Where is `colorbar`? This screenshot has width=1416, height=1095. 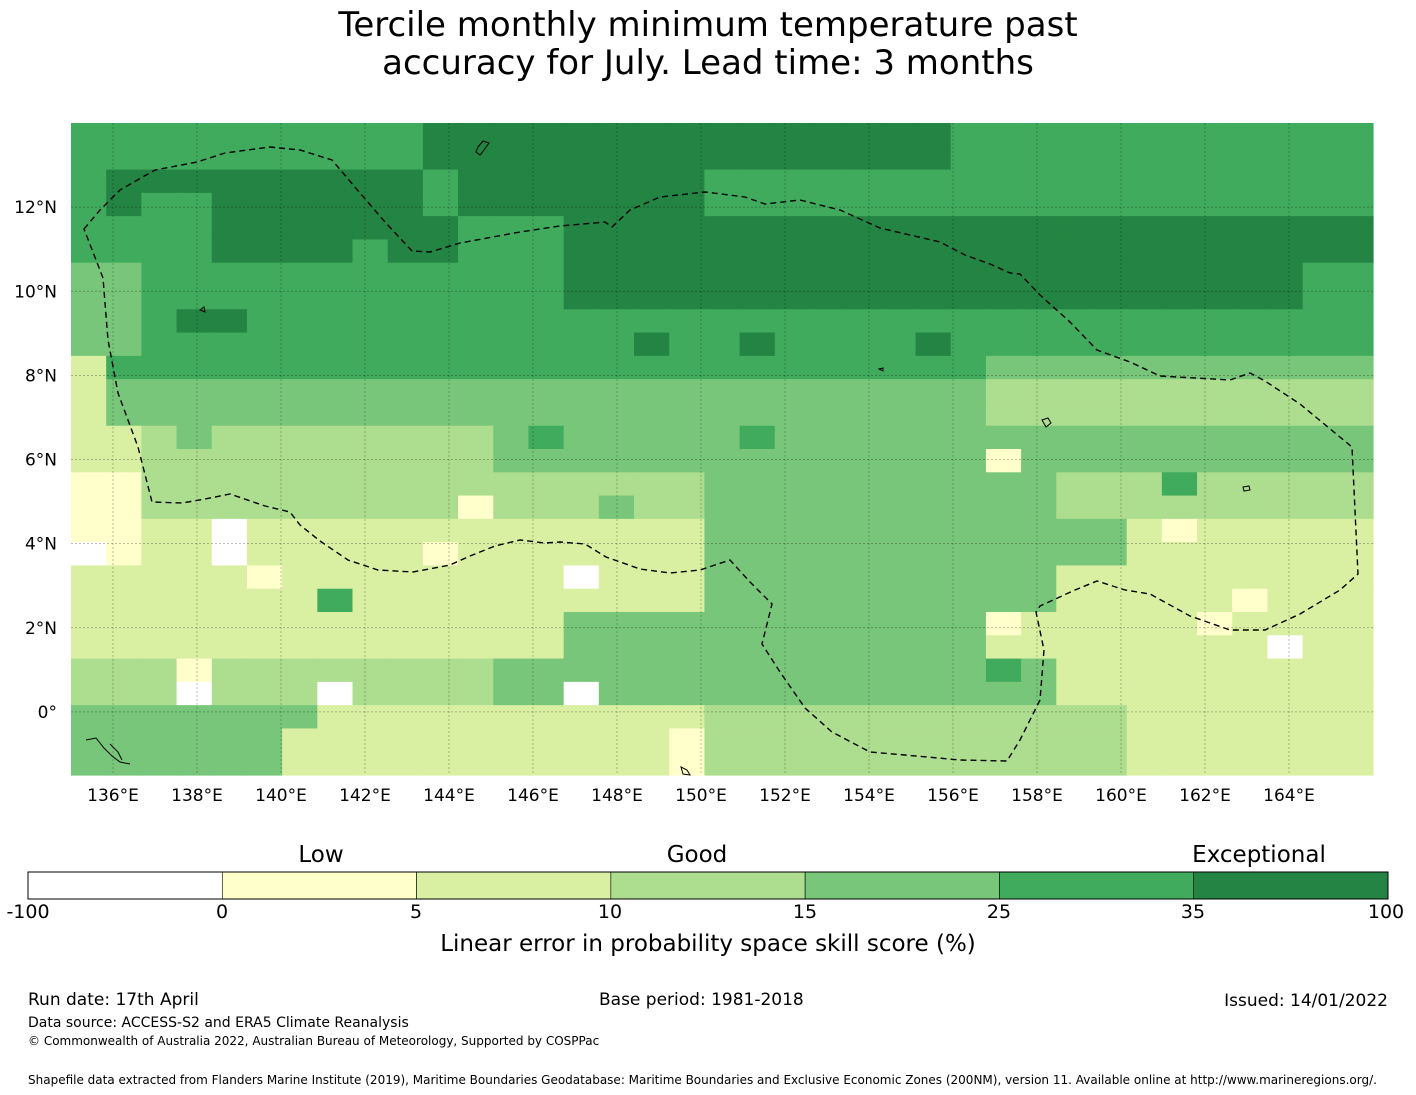 colorbar is located at coordinates (708, 885).